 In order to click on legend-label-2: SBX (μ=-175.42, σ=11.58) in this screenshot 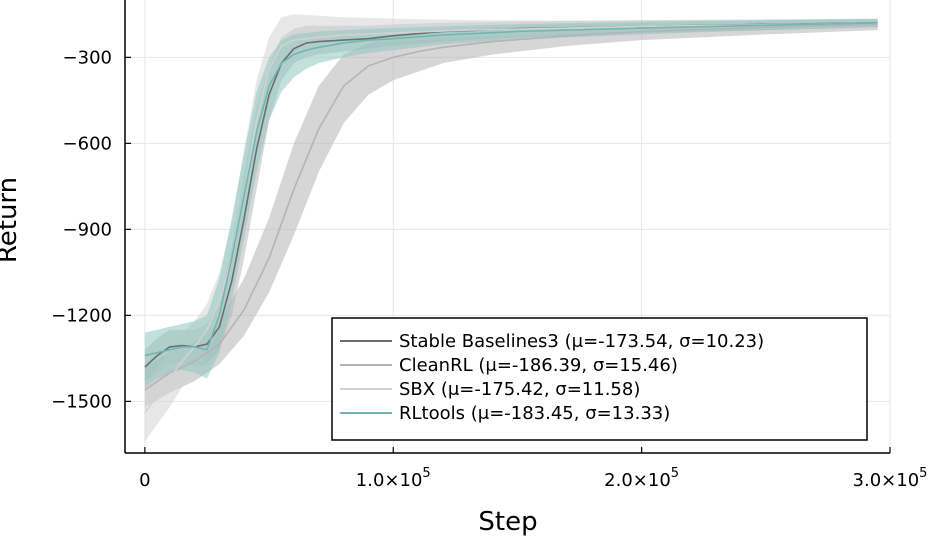, I will do `click(519, 389)`.